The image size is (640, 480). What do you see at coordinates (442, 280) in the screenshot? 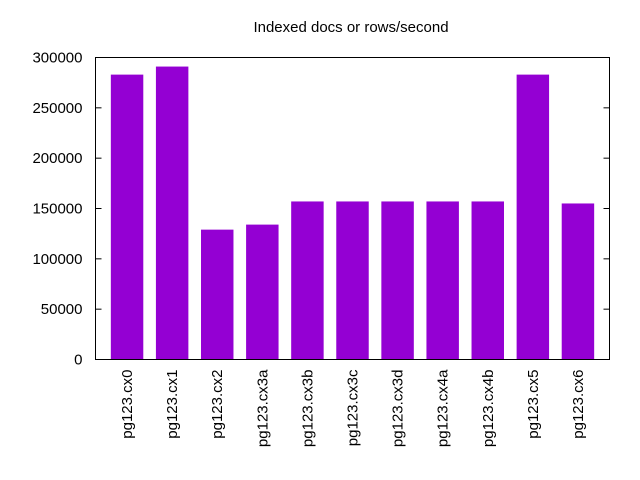
I see `bar-pg123.cx4a` at bounding box center [442, 280].